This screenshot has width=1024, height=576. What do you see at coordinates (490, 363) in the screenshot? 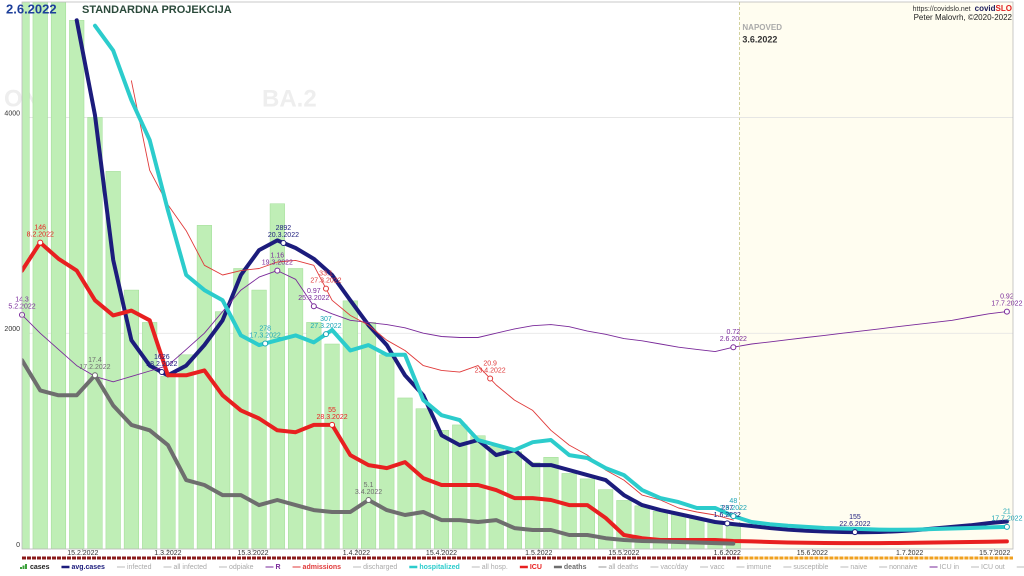
I see `annotation-value: 20.9` at bounding box center [490, 363].